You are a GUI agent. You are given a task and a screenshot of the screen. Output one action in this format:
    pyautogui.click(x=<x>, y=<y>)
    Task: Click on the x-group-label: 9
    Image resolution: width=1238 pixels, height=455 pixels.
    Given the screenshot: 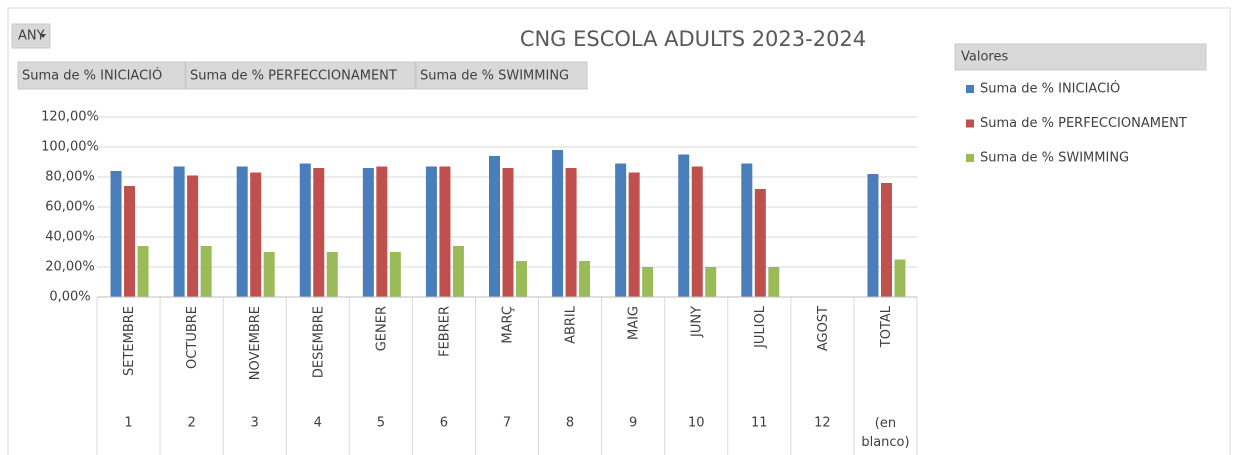 What is the action you would take?
    pyautogui.click(x=633, y=423)
    